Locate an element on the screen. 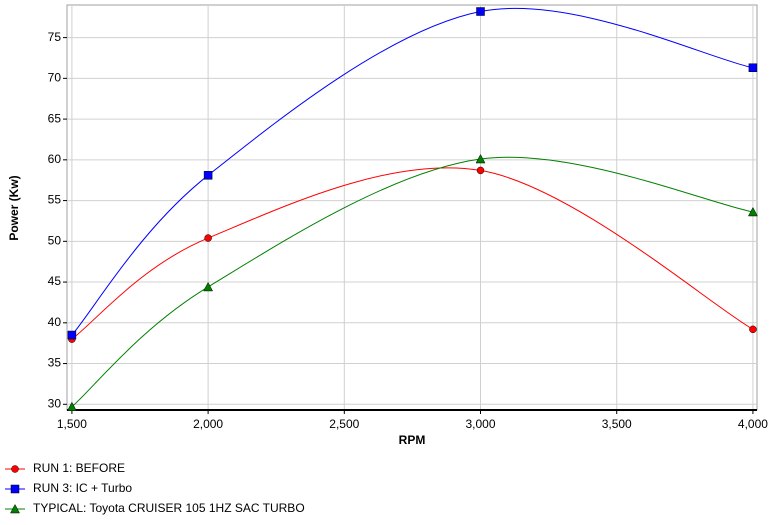  y-tick-label: 50 is located at coordinates (55, 240).